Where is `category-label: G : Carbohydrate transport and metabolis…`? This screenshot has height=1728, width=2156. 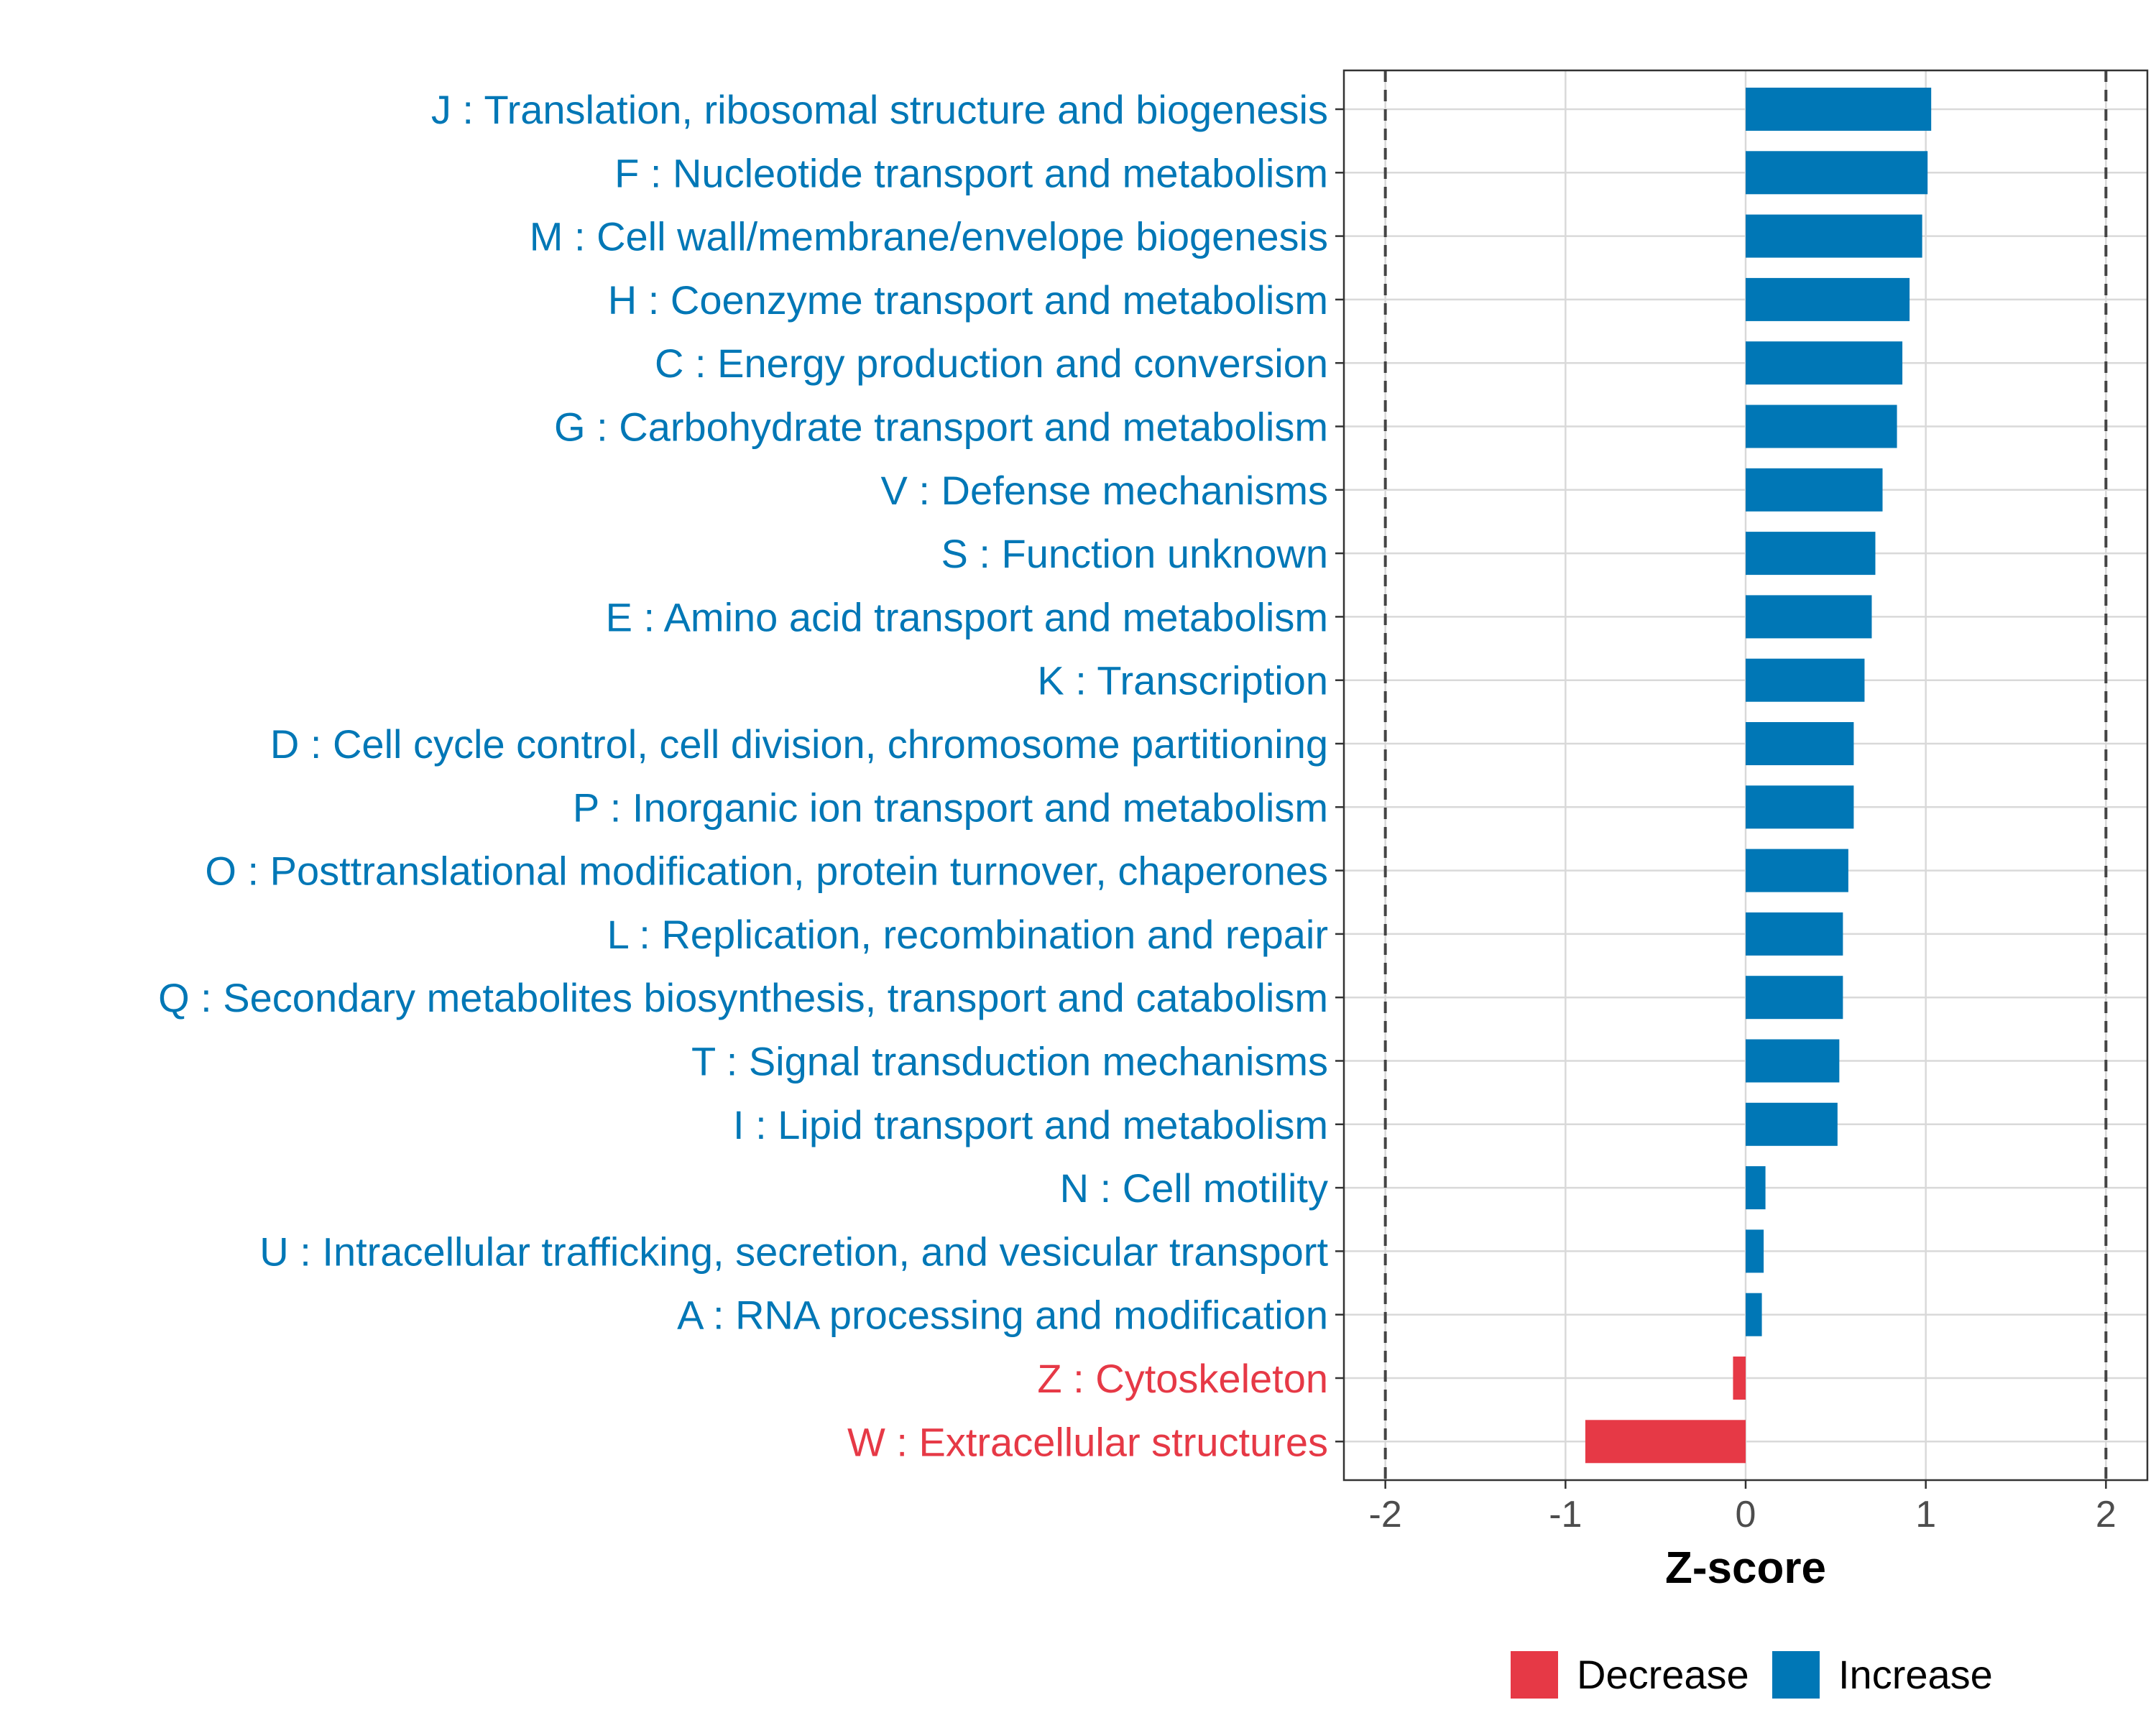 category-label: G : Carbohydrate transport and metabolis… is located at coordinates (941, 427).